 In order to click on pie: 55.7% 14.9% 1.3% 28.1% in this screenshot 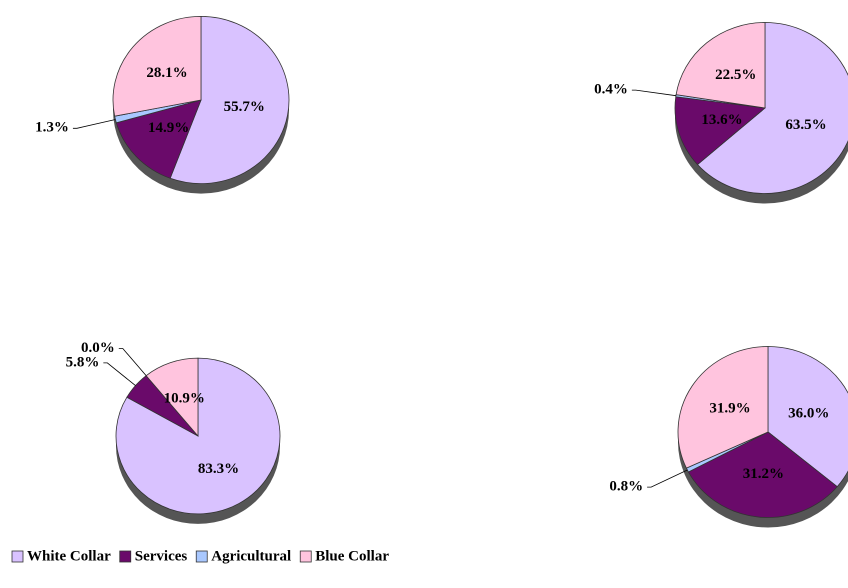, I will do `click(162, 104)`.